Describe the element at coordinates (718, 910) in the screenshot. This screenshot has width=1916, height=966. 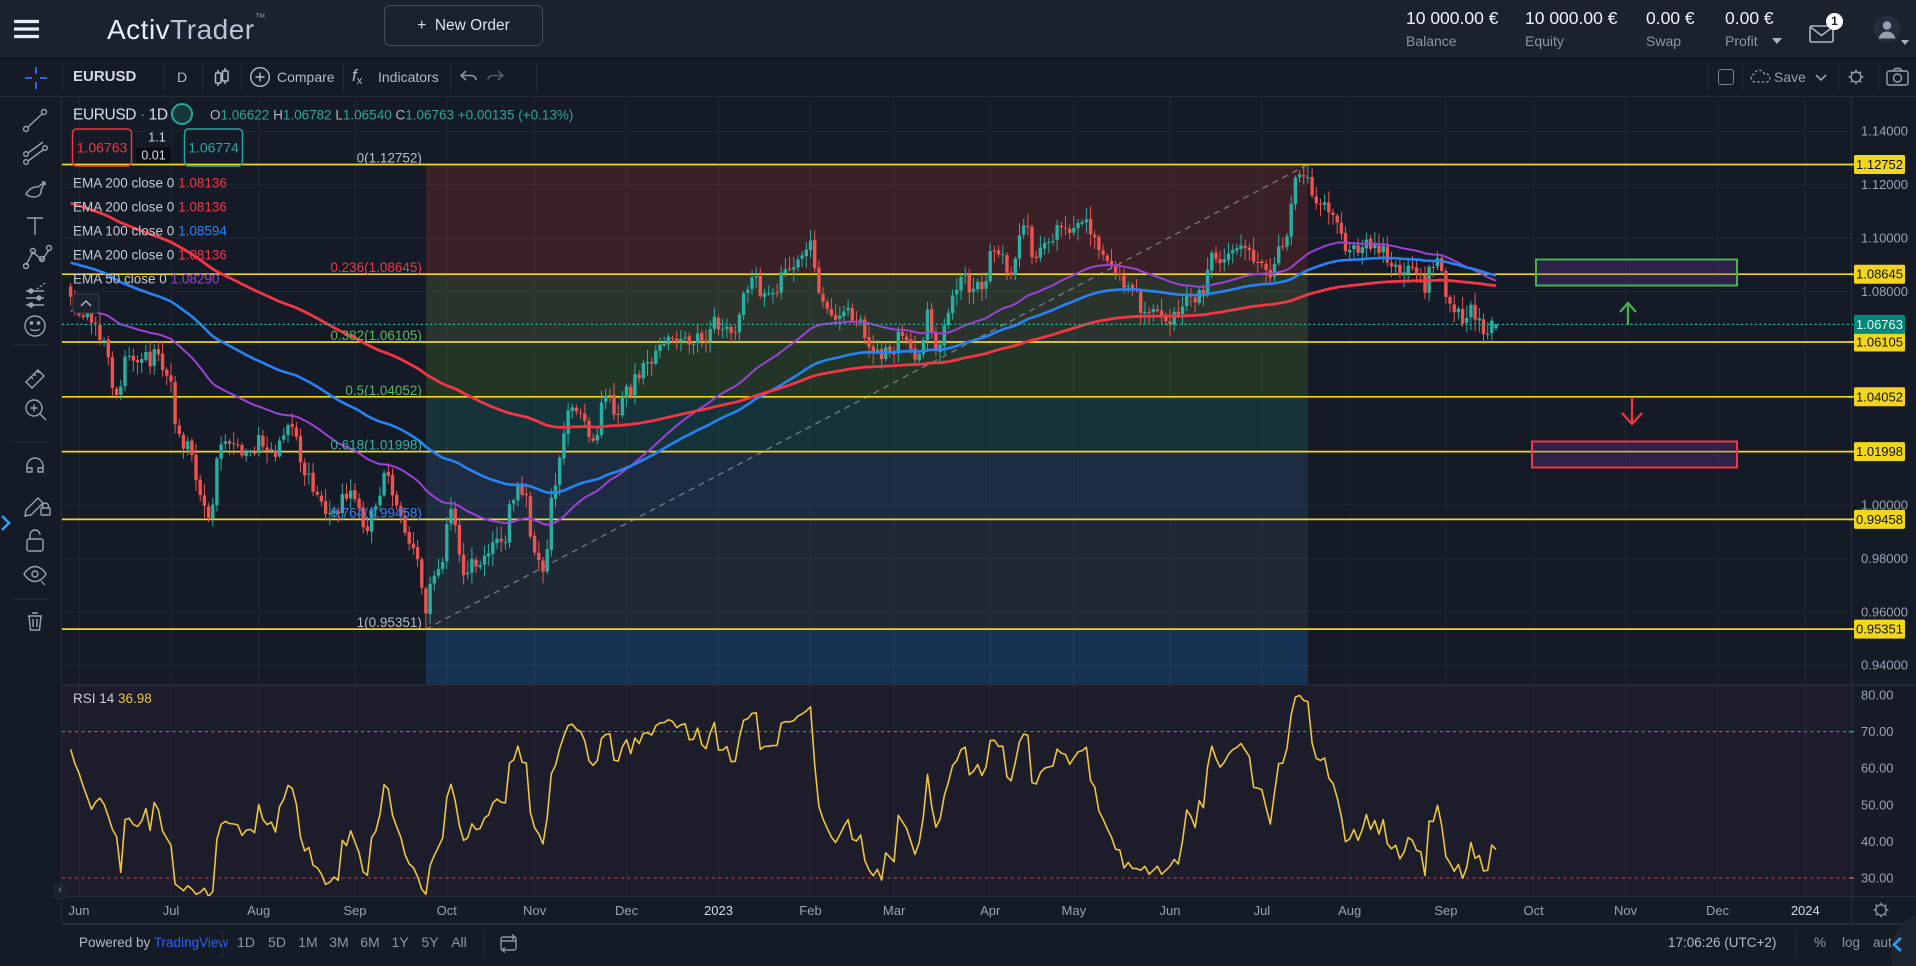
I see `svg-text: 2023` at that location.